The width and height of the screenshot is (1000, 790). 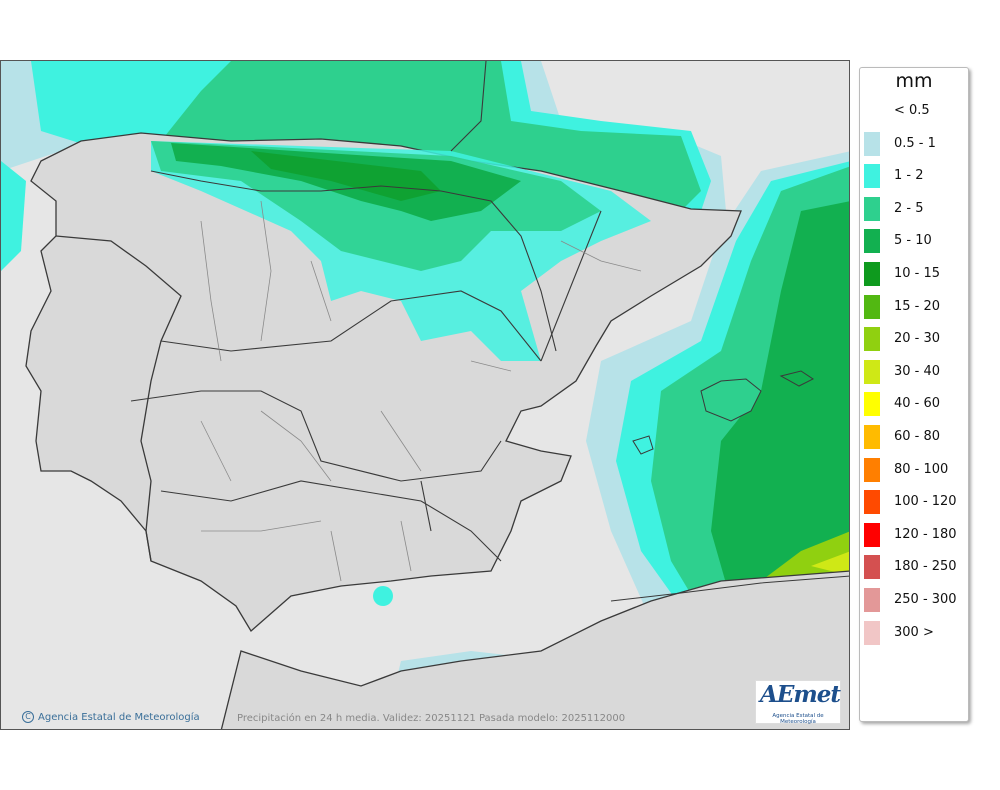 I want to click on precip-biscay-green, so click(x=431, y=136).